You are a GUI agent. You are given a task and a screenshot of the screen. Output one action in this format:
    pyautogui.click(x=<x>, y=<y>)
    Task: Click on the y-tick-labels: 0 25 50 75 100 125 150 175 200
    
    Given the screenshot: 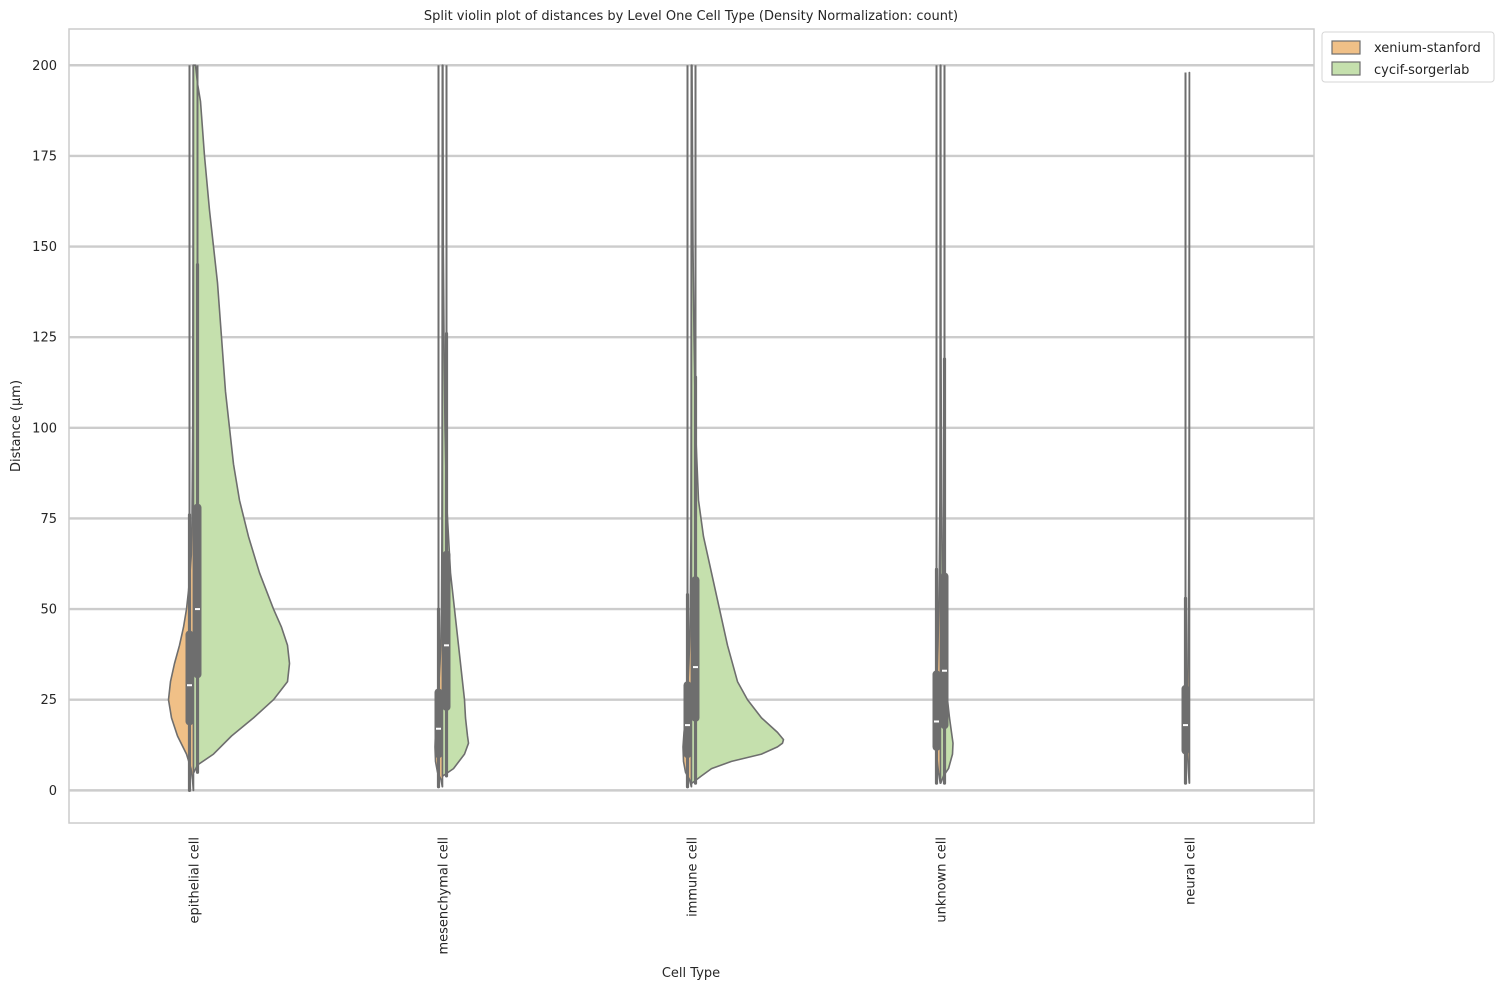 What is the action you would take?
    pyautogui.click(x=44, y=429)
    